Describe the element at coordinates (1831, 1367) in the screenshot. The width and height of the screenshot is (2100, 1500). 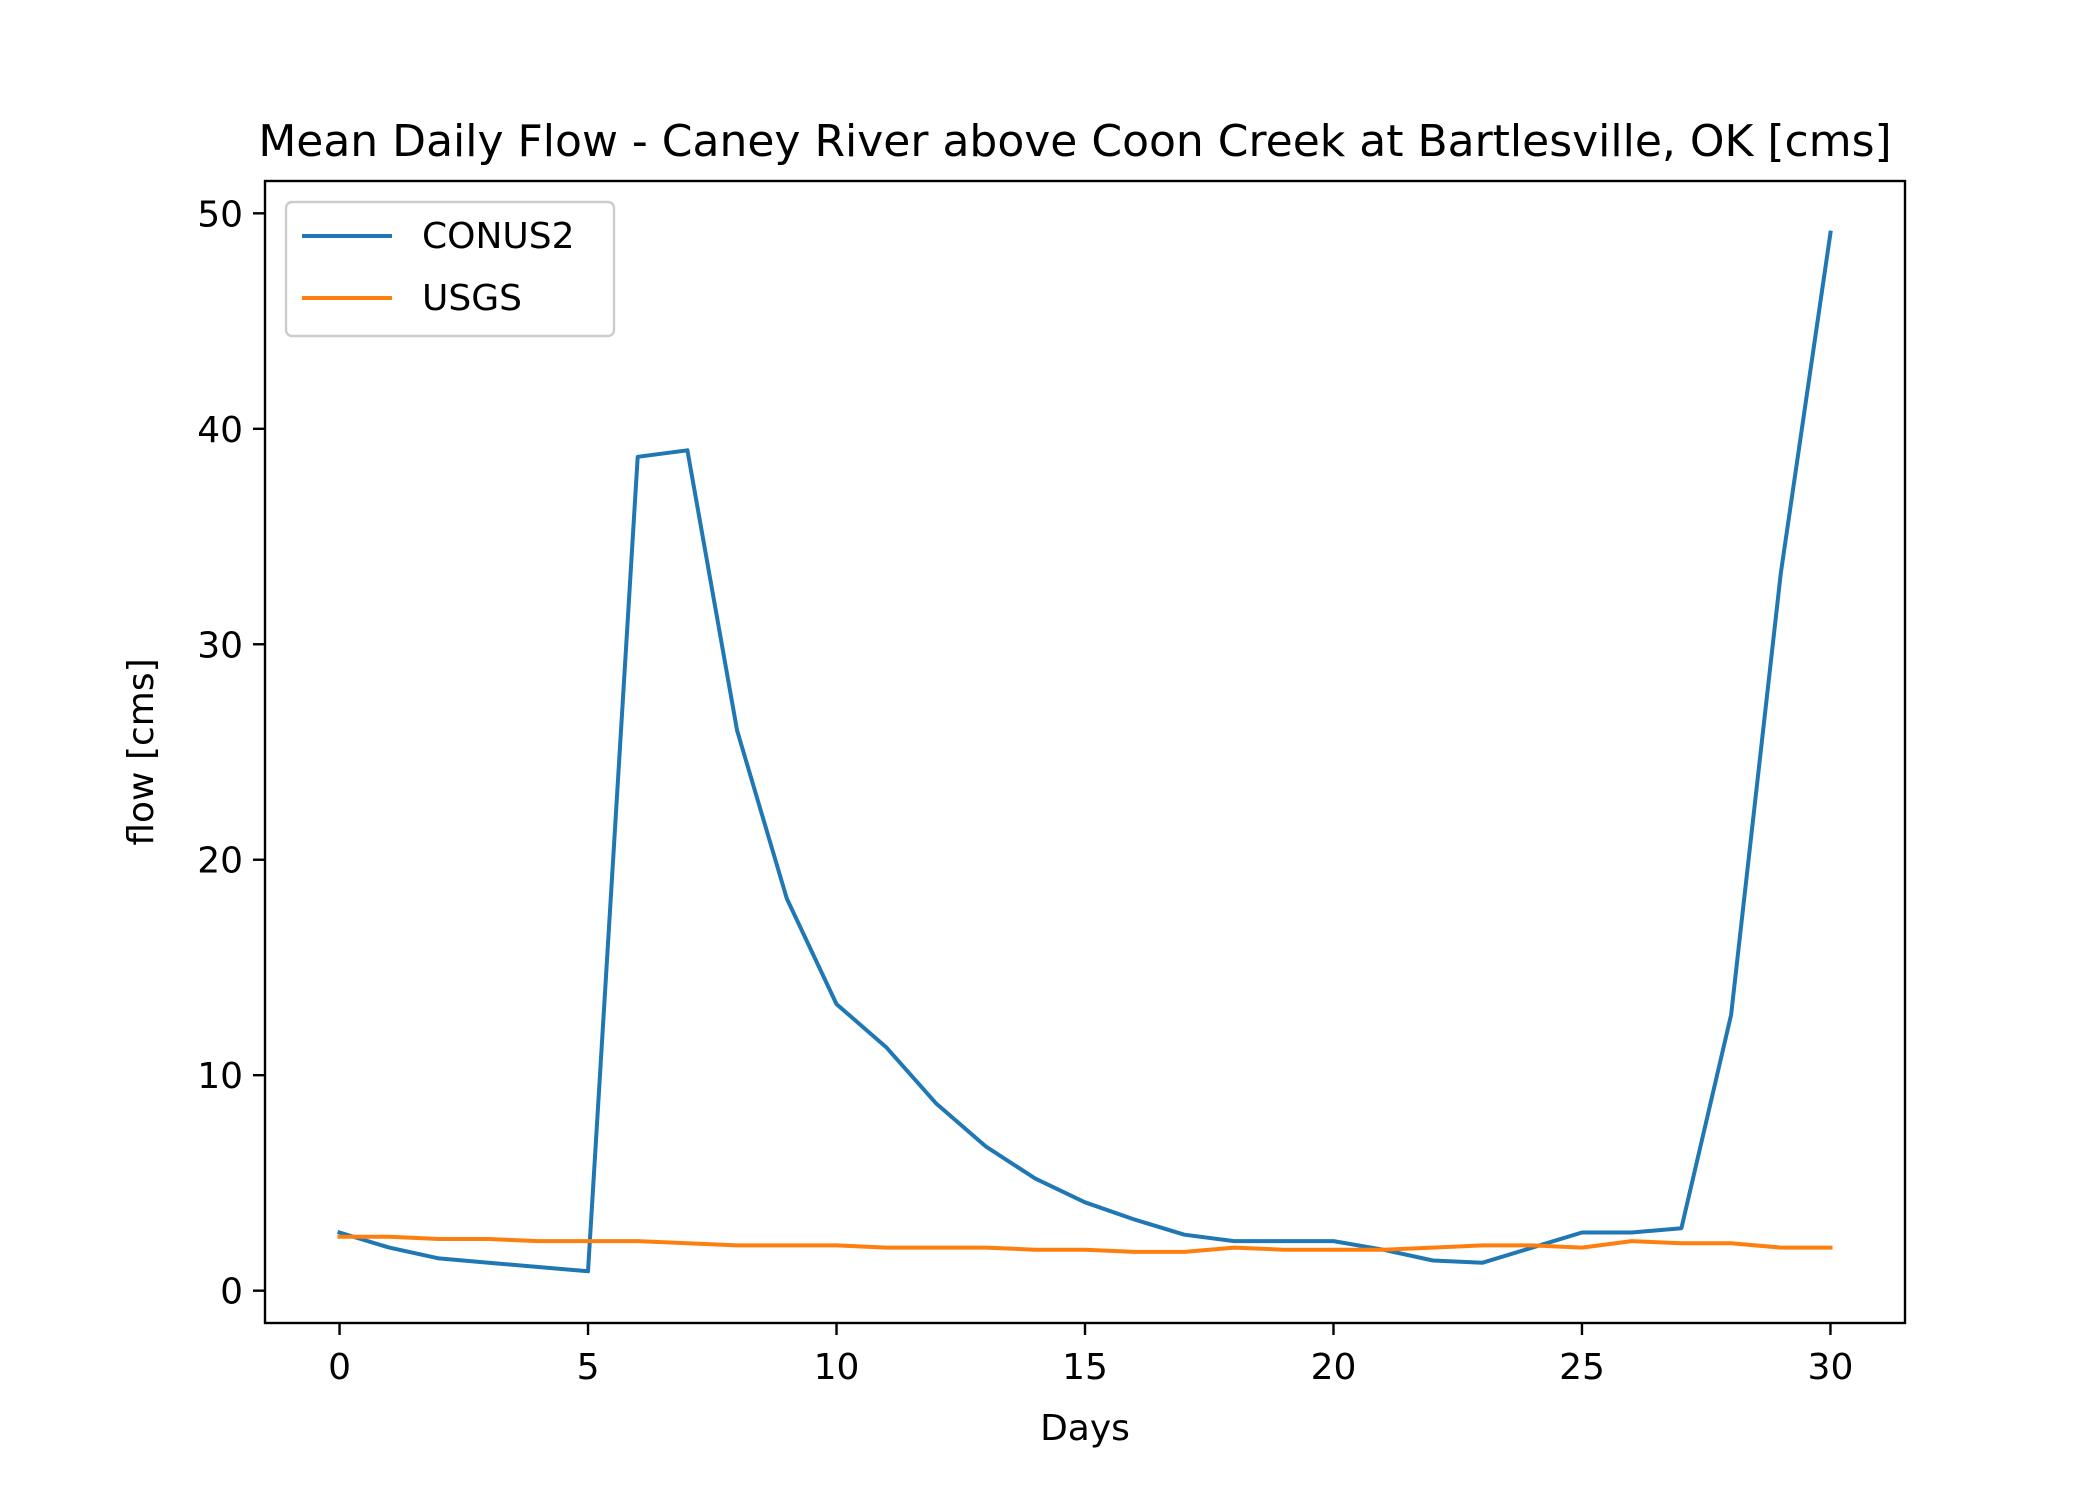
I see `x-tick-label: 30` at that location.